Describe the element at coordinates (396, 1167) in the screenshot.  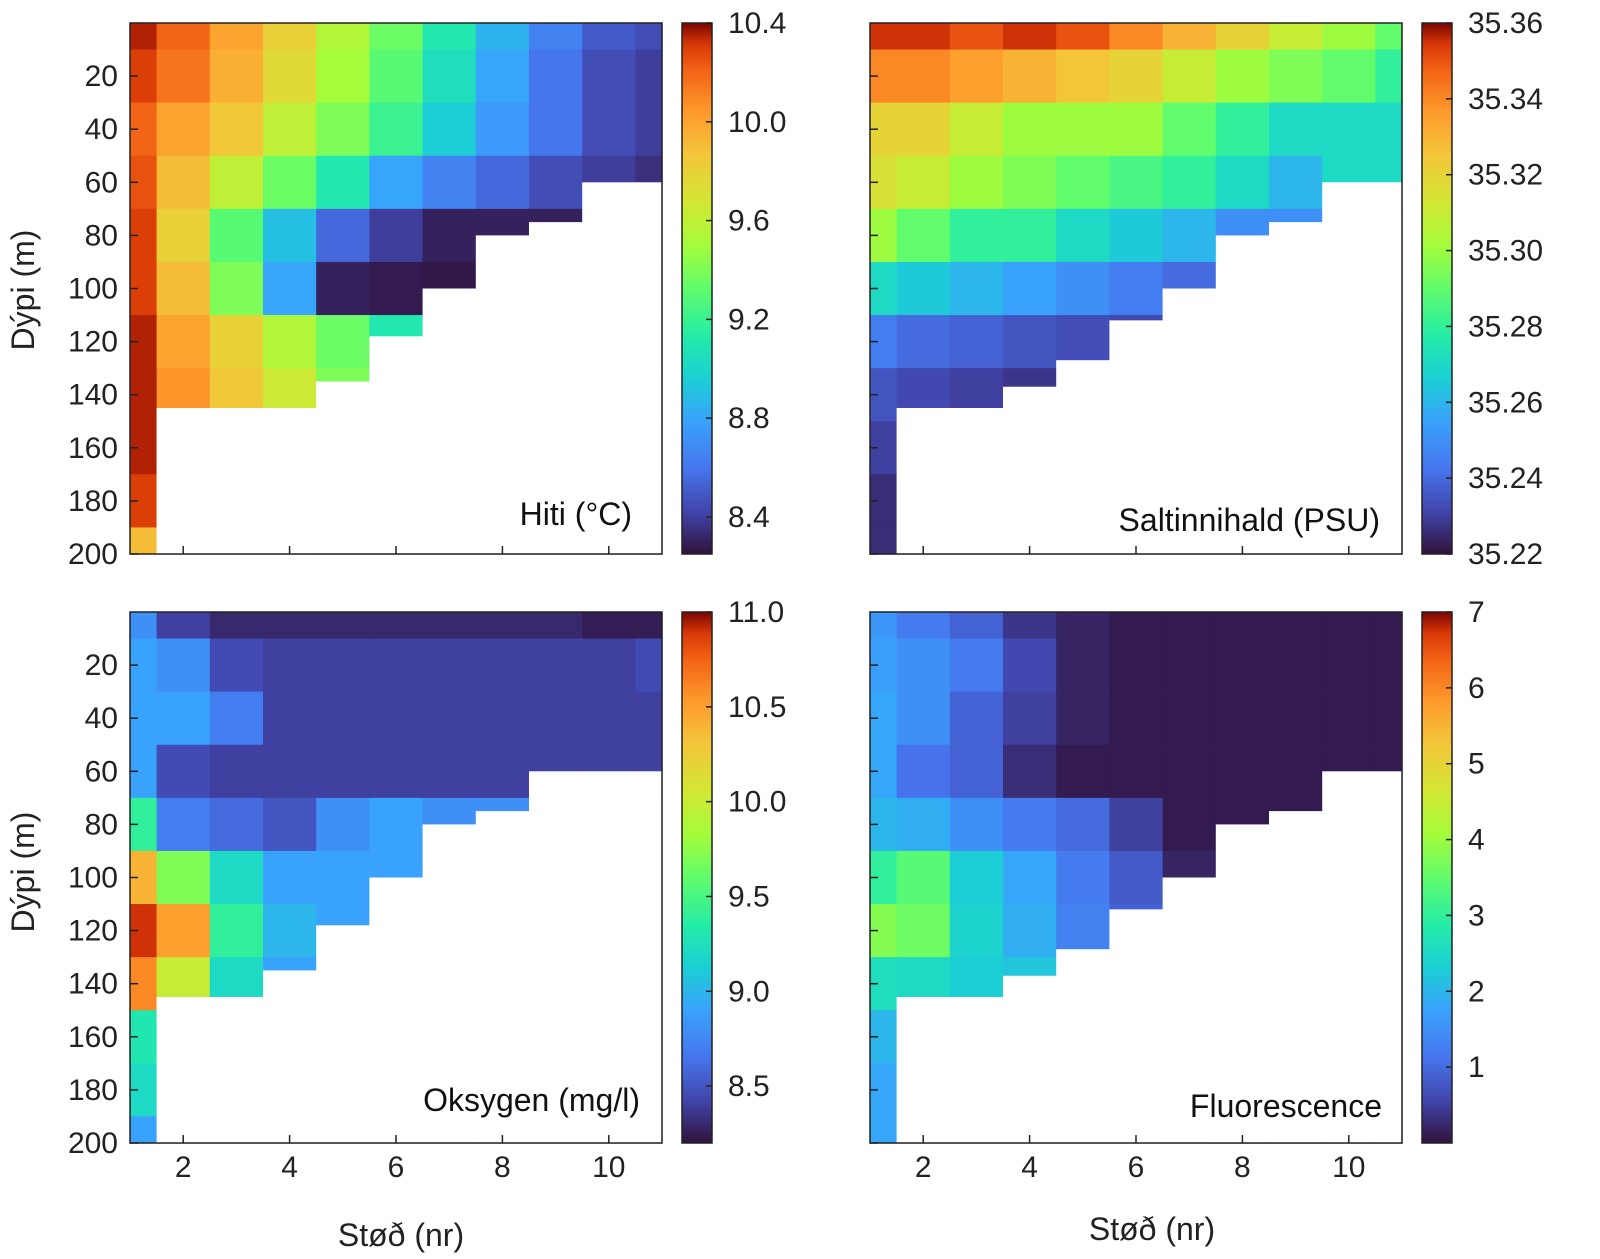
I see `x-tick-label: 6` at that location.